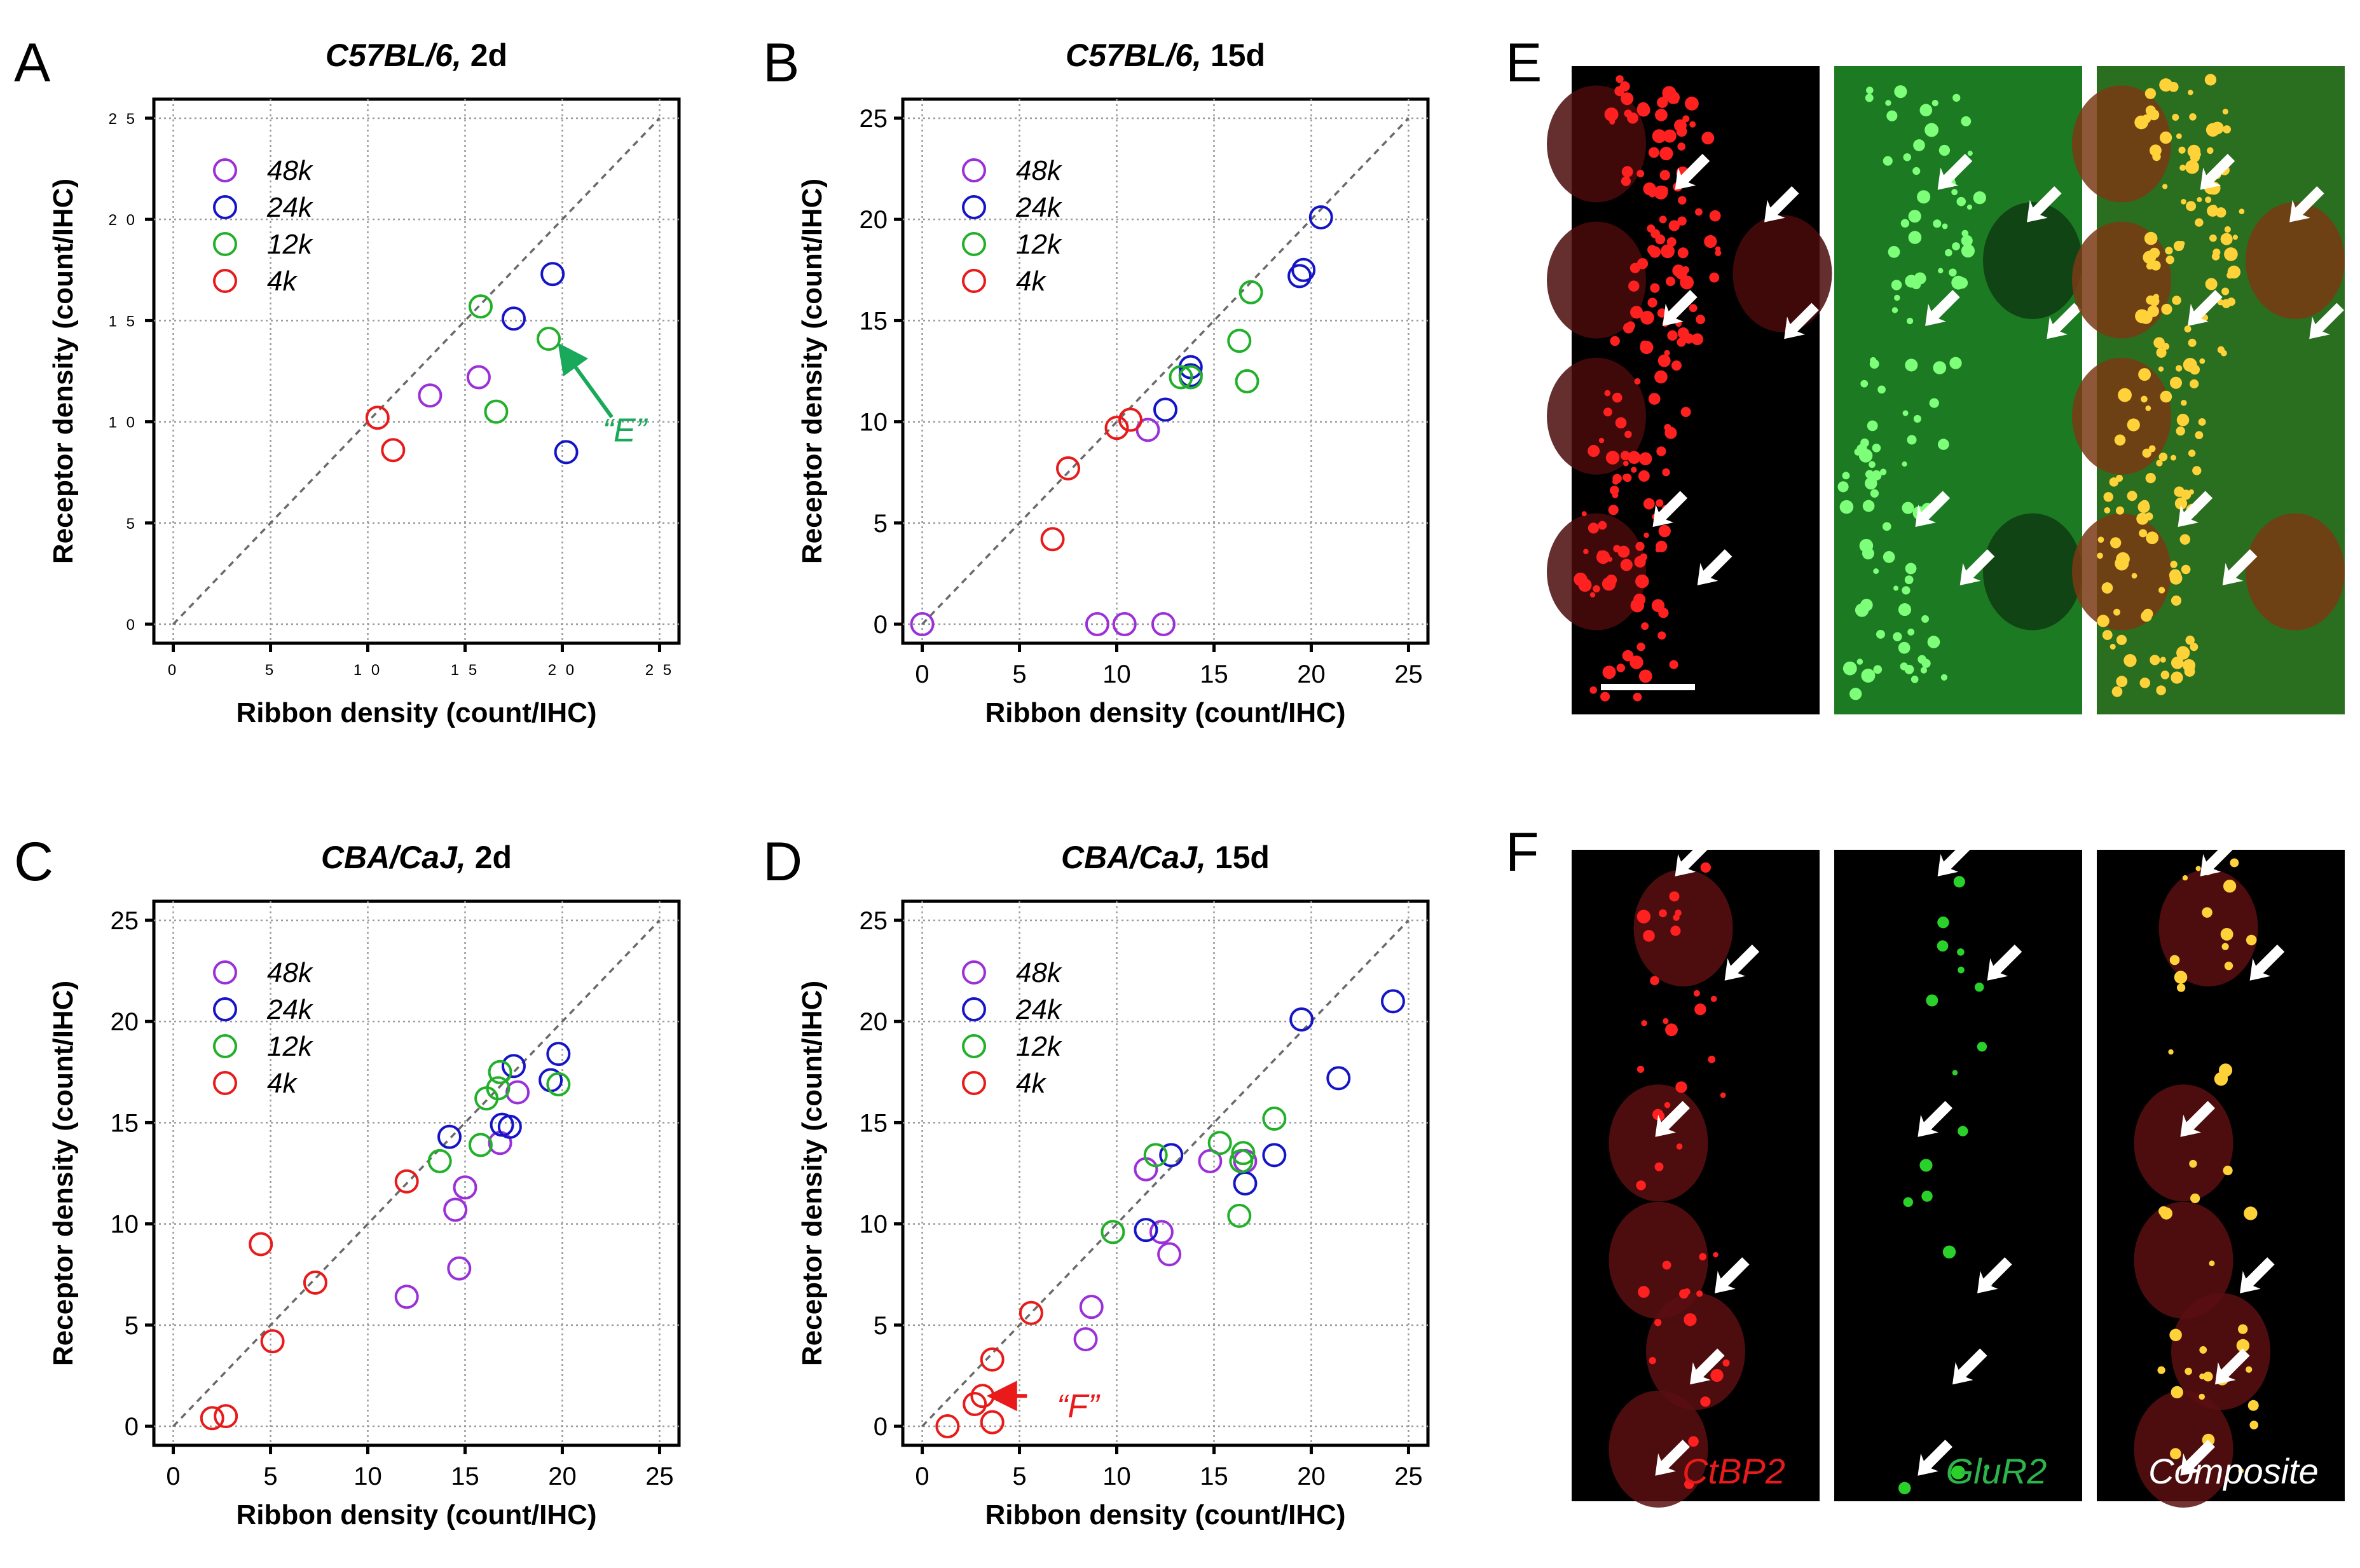 This screenshot has height=1568, width=2360. What do you see at coordinates (1039, 1046) in the screenshot?
I see `legend-label-12k: 12k` at bounding box center [1039, 1046].